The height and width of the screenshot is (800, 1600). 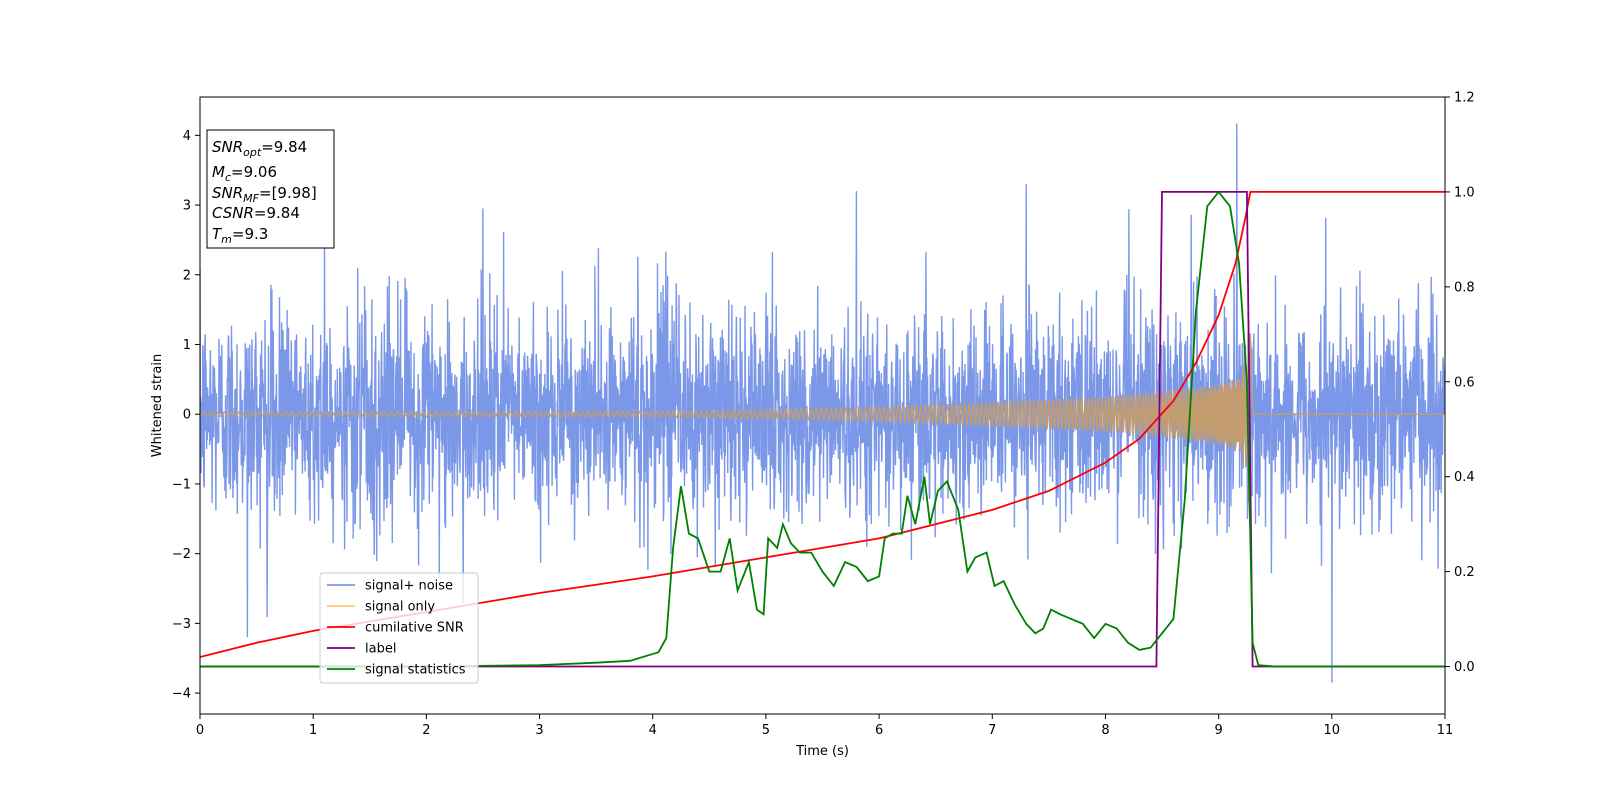 What do you see at coordinates (380, 649) in the screenshot?
I see `legend-entry: label` at bounding box center [380, 649].